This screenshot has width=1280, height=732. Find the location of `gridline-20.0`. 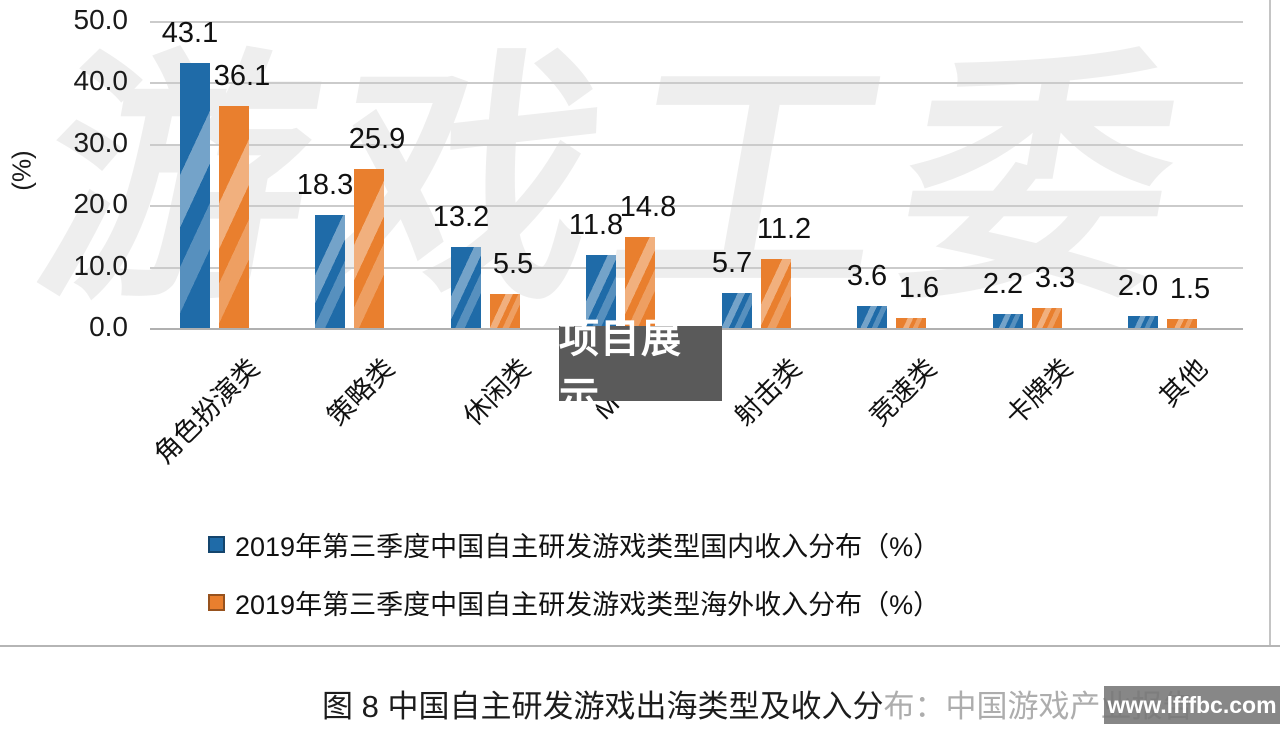

gridline-20.0 is located at coordinates (696, 206).